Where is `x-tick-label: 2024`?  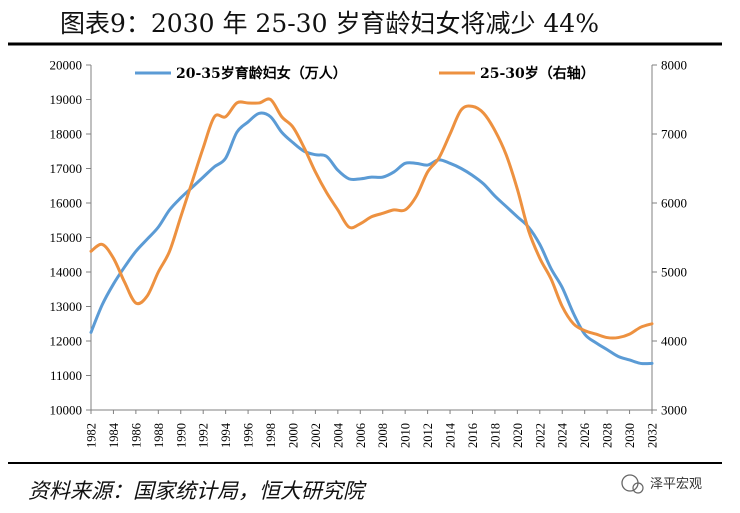
x-tick-label: 2024 is located at coordinates (563, 435).